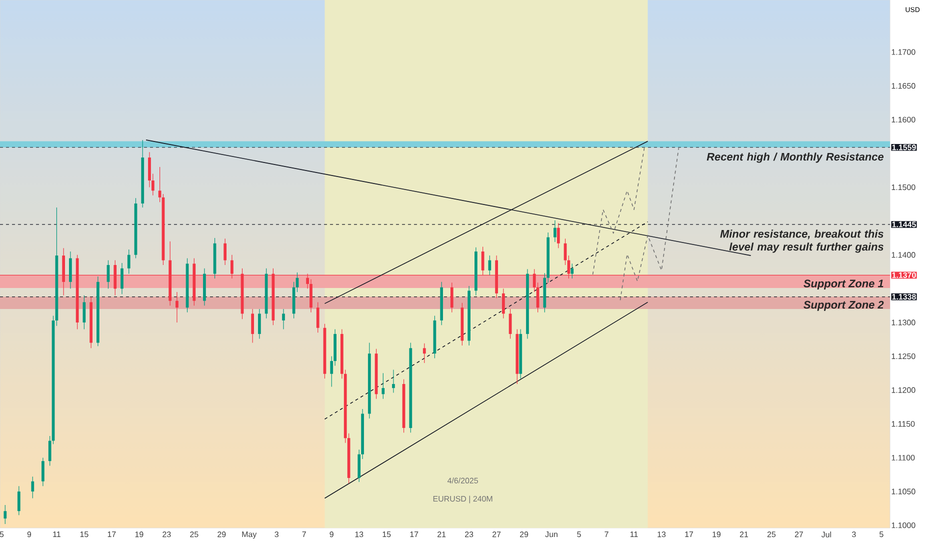 The width and height of the screenshot is (932, 550). What do you see at coordinates (844, 305) in the screenshot?
I see `band-label: Support Zone 2` at bounding box center [844, 305].